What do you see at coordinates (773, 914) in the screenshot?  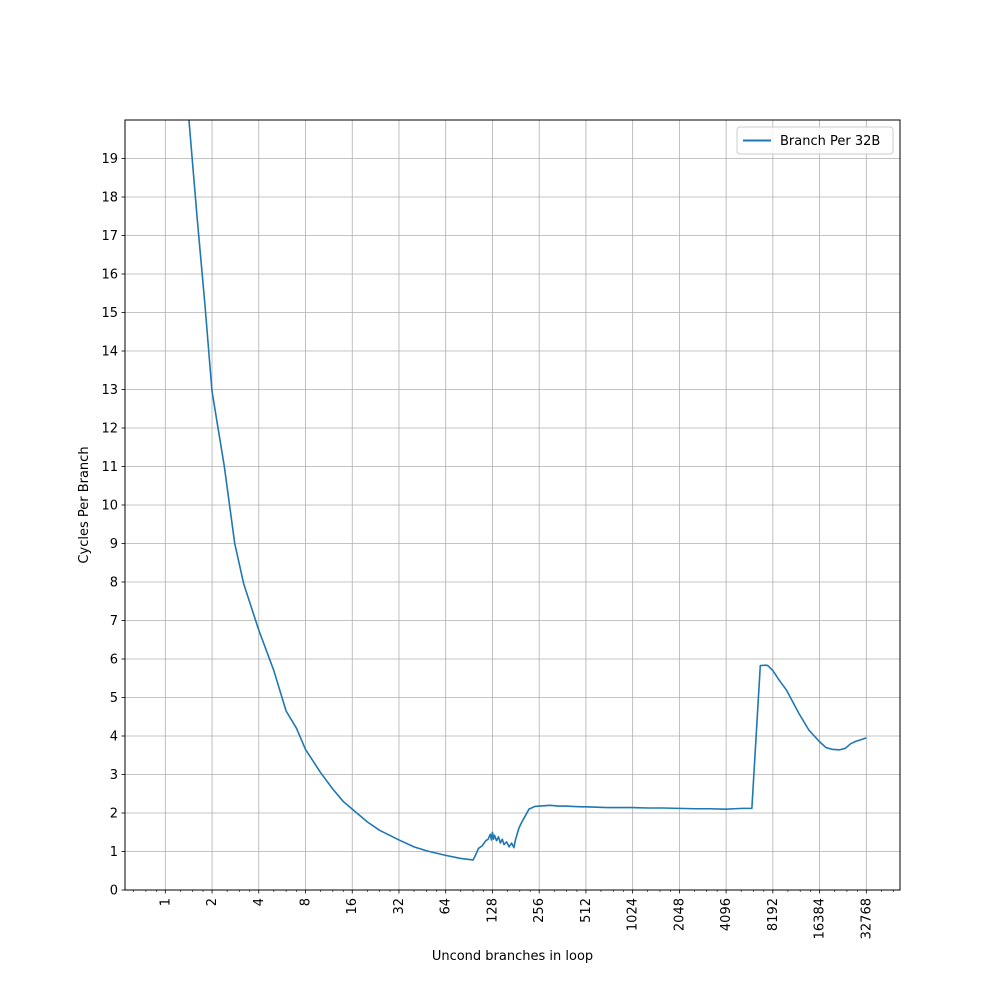 I see `x-tick-label: 8192` at bounding box center [773, 914].